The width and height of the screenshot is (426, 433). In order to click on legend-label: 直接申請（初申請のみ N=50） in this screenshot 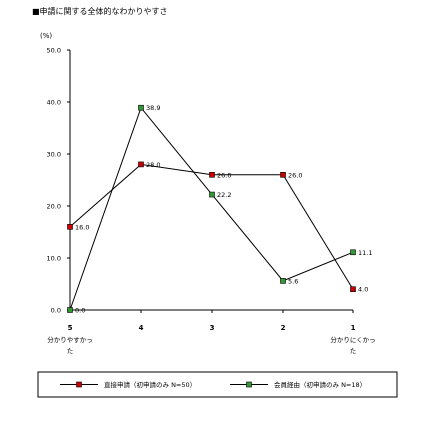, I will do `click(150, 384)`.